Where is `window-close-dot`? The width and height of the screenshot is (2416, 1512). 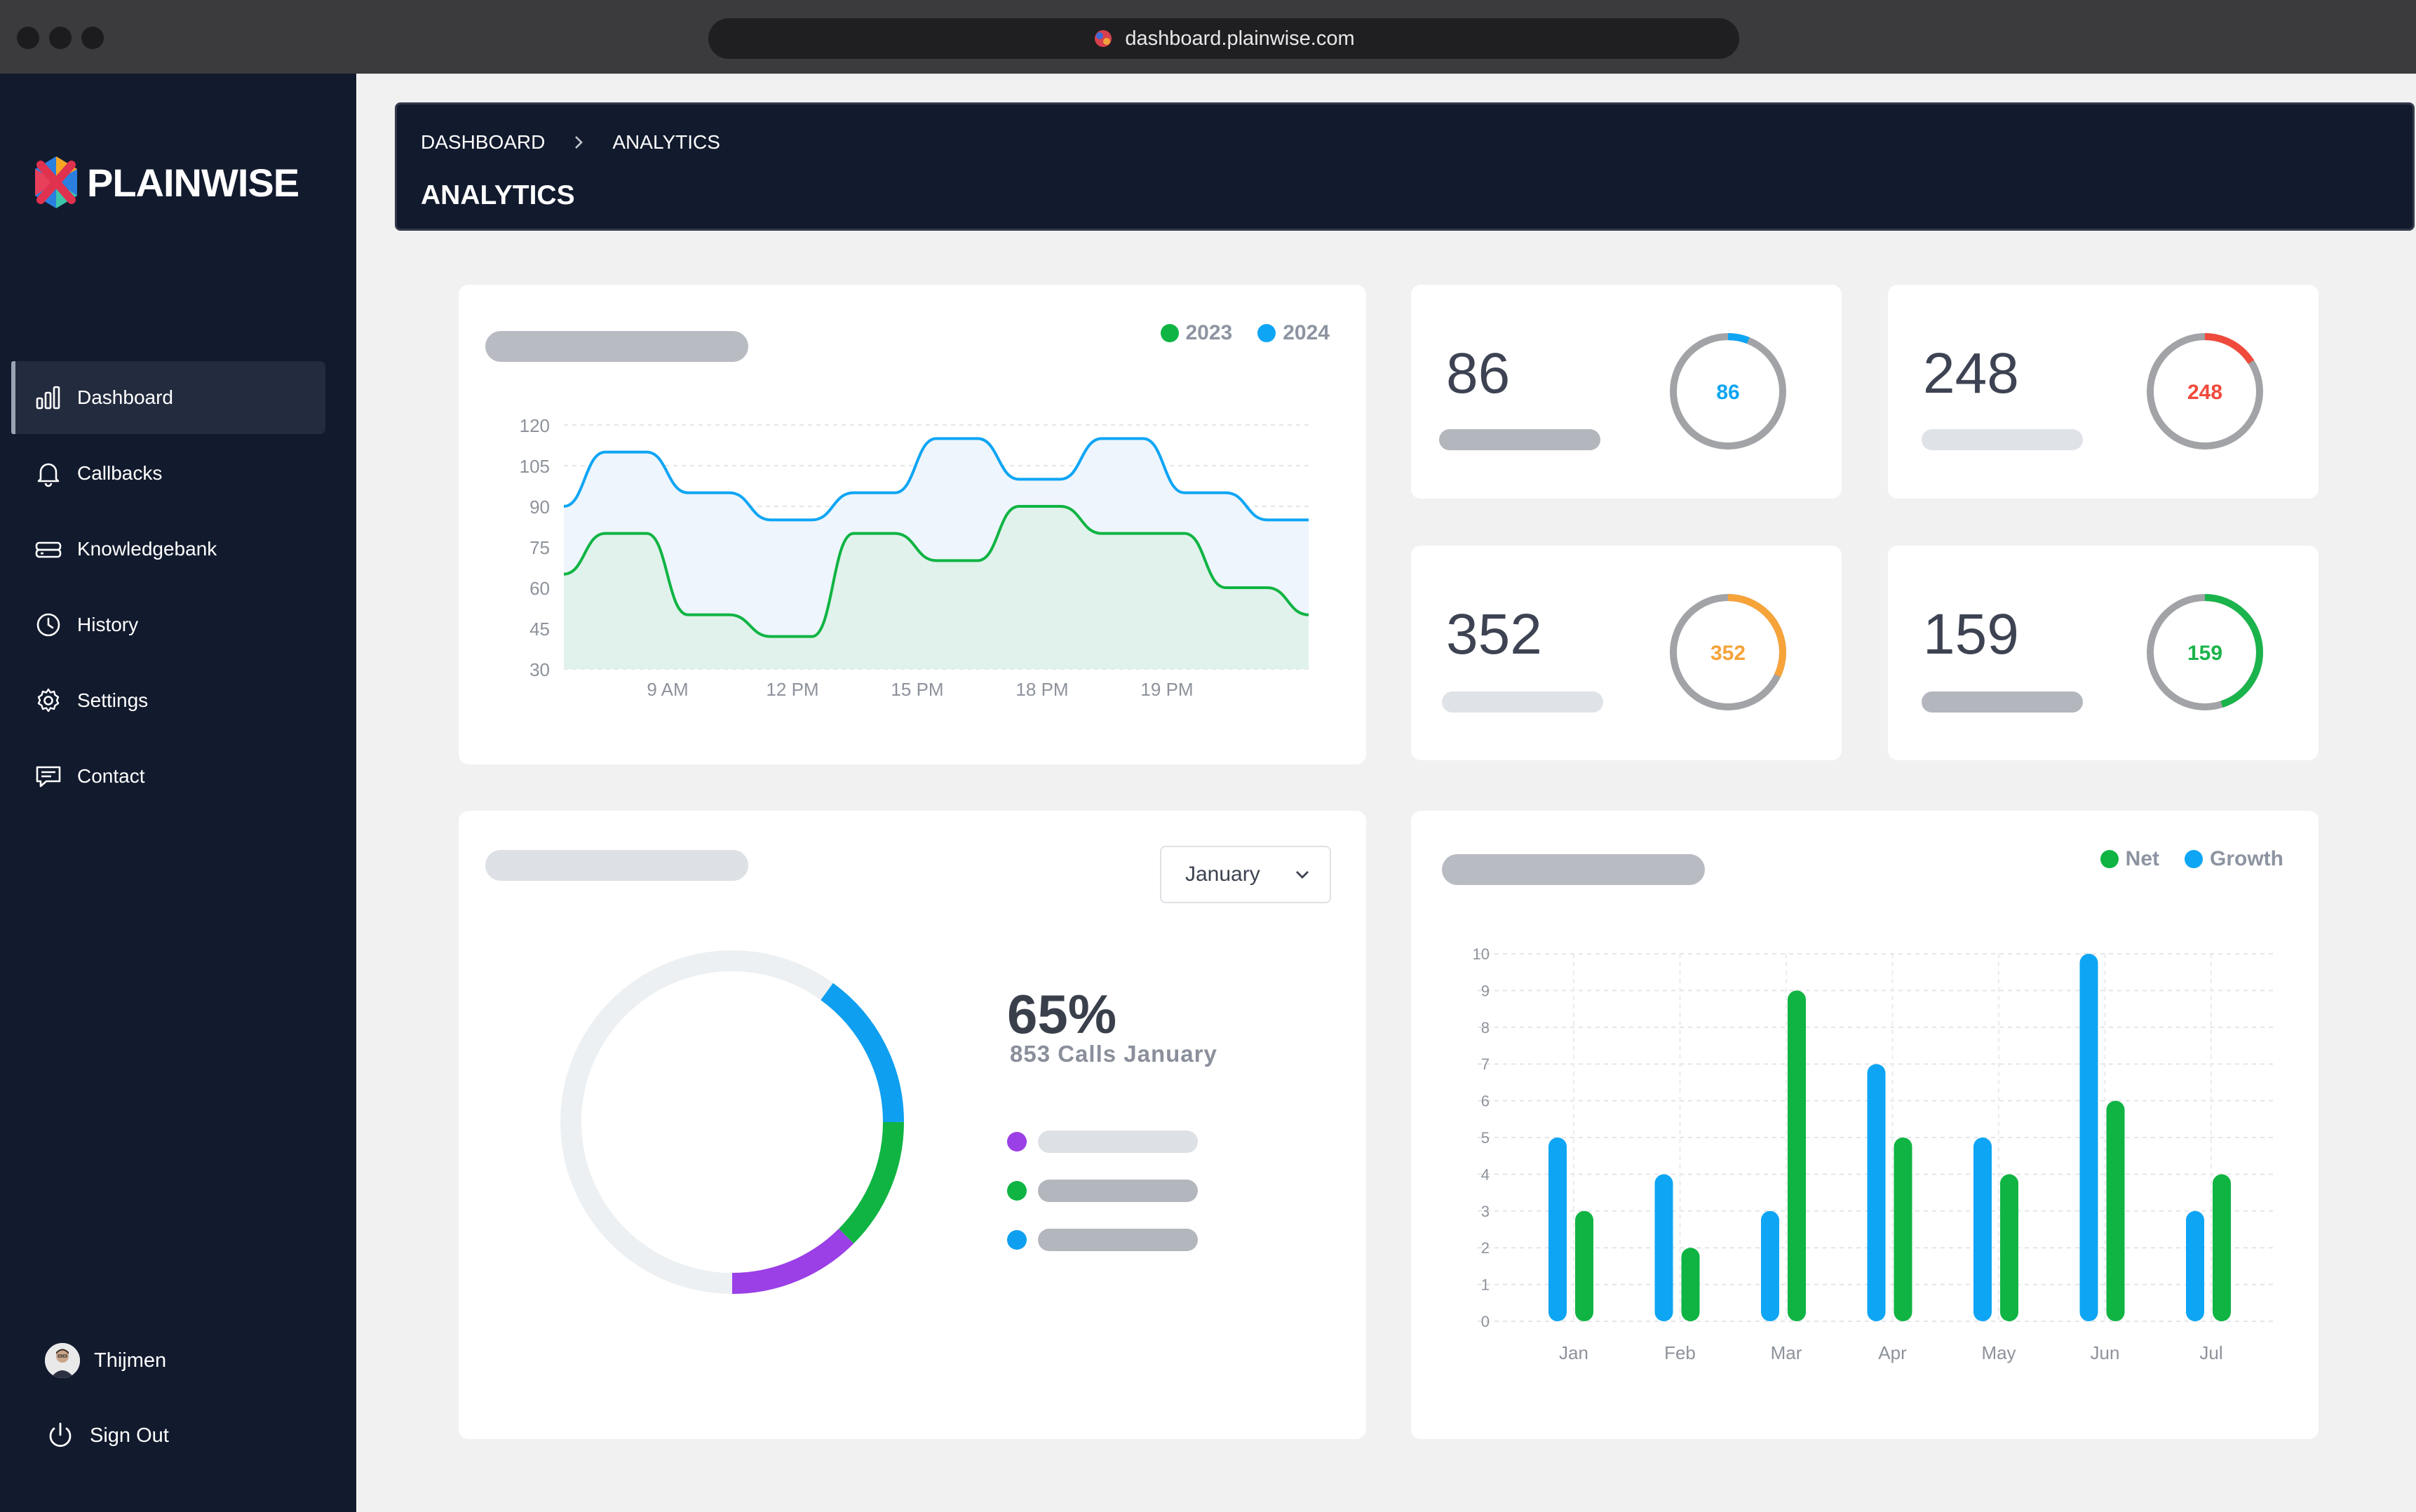
window-close-dot is located at coordinates (28, 38).